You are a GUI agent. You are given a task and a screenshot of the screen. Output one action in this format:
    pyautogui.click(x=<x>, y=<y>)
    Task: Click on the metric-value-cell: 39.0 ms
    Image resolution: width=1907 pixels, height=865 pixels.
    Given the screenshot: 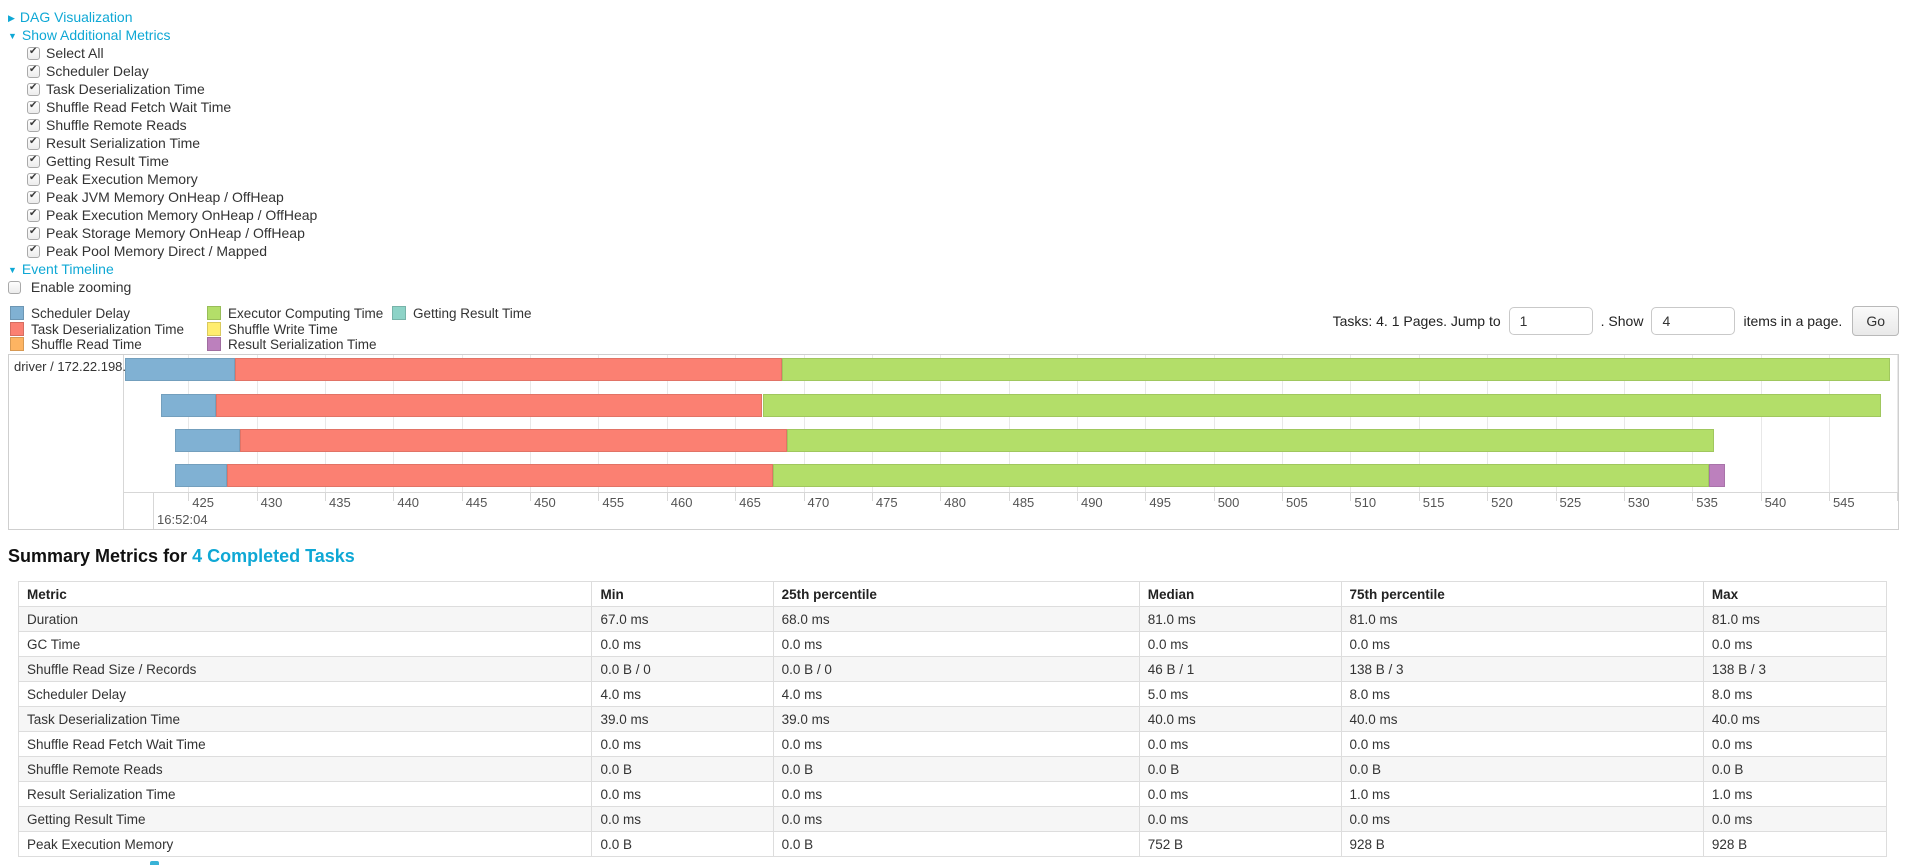 What is the action you would take?
    pyautogui.click(x=682, y=719)
    